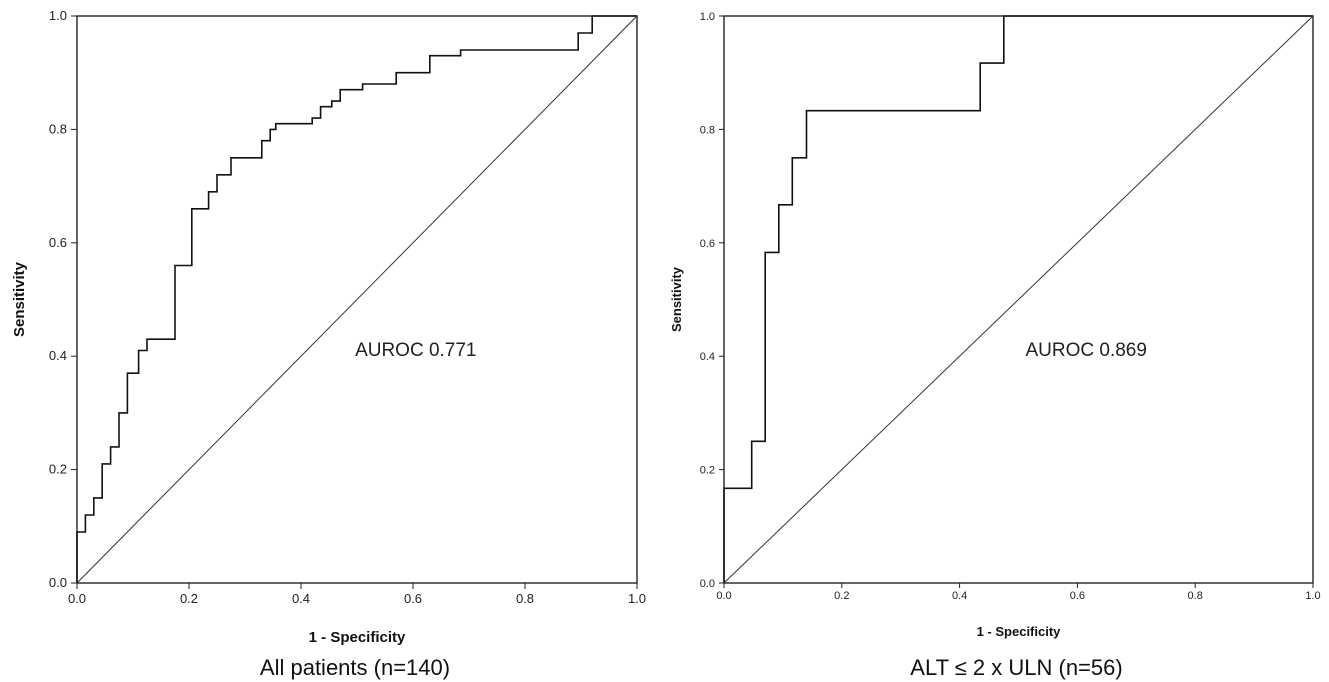 This screenshot has width=1329, height=682. I want to click on chart2-x-tick-label: 0.4, so click(959, 596).